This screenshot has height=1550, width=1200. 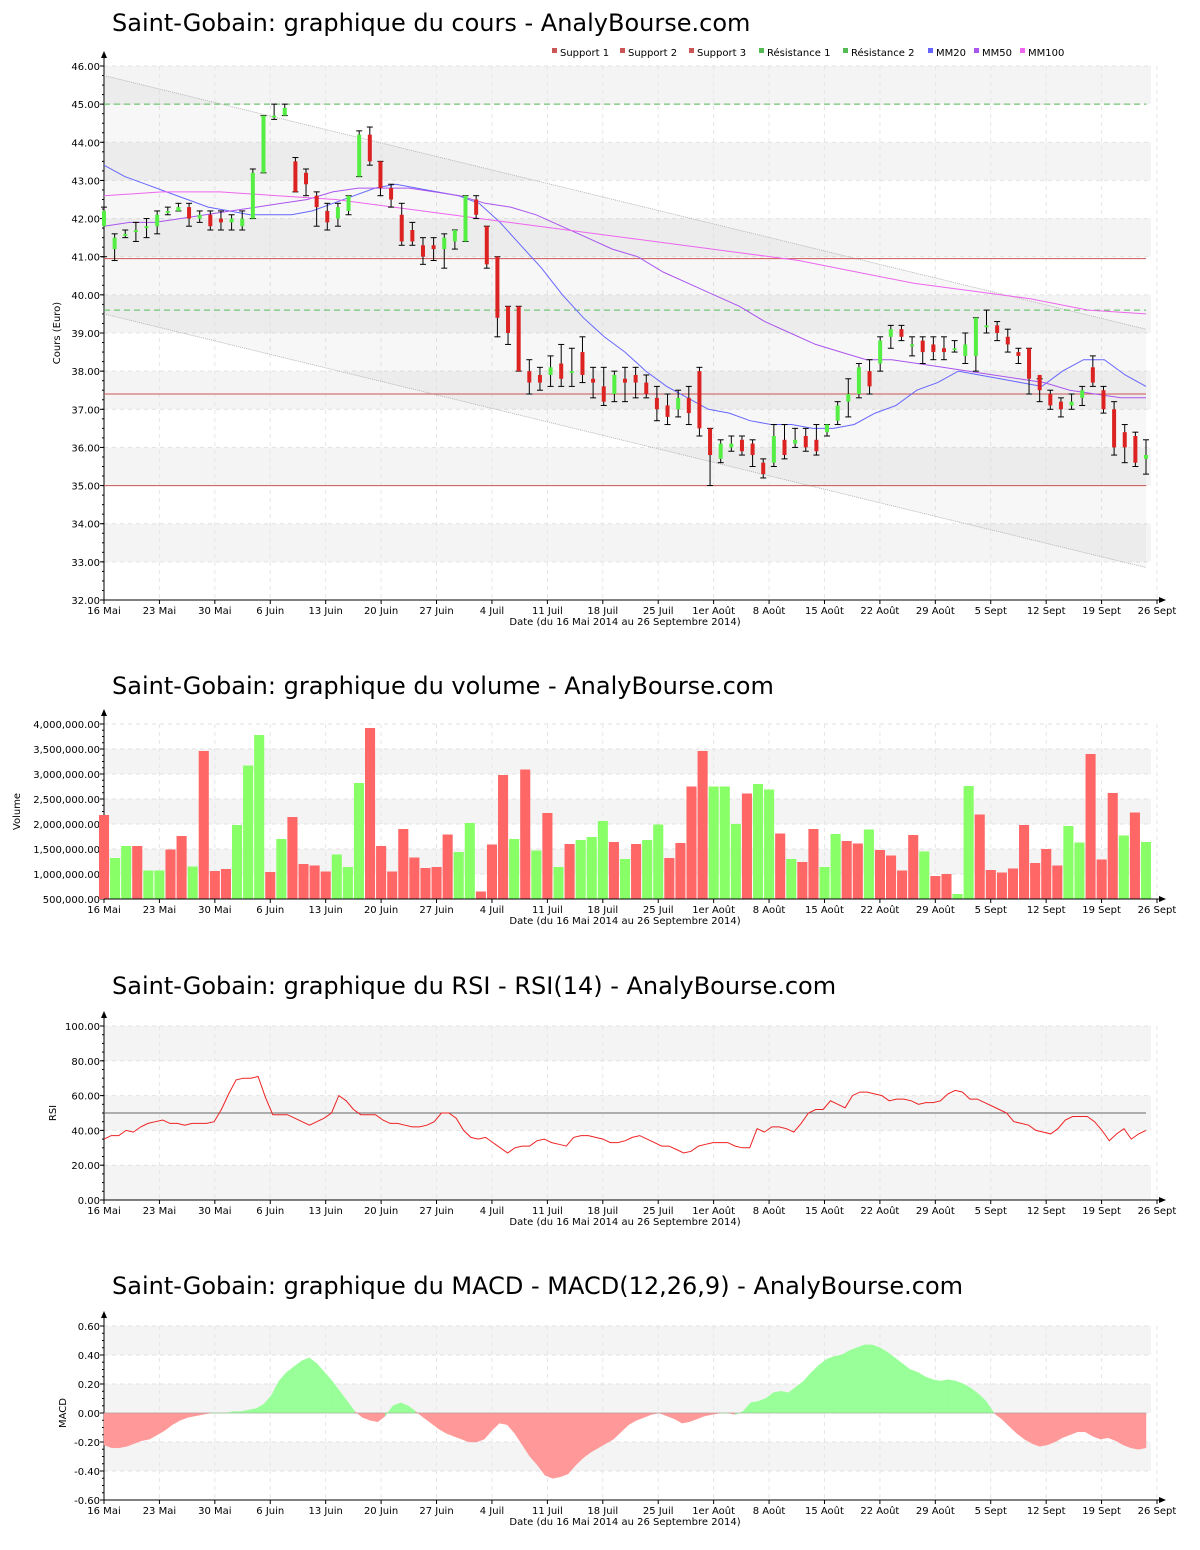 I want to click on y-tick-label: -0.20, so click(x=87, y=1443).